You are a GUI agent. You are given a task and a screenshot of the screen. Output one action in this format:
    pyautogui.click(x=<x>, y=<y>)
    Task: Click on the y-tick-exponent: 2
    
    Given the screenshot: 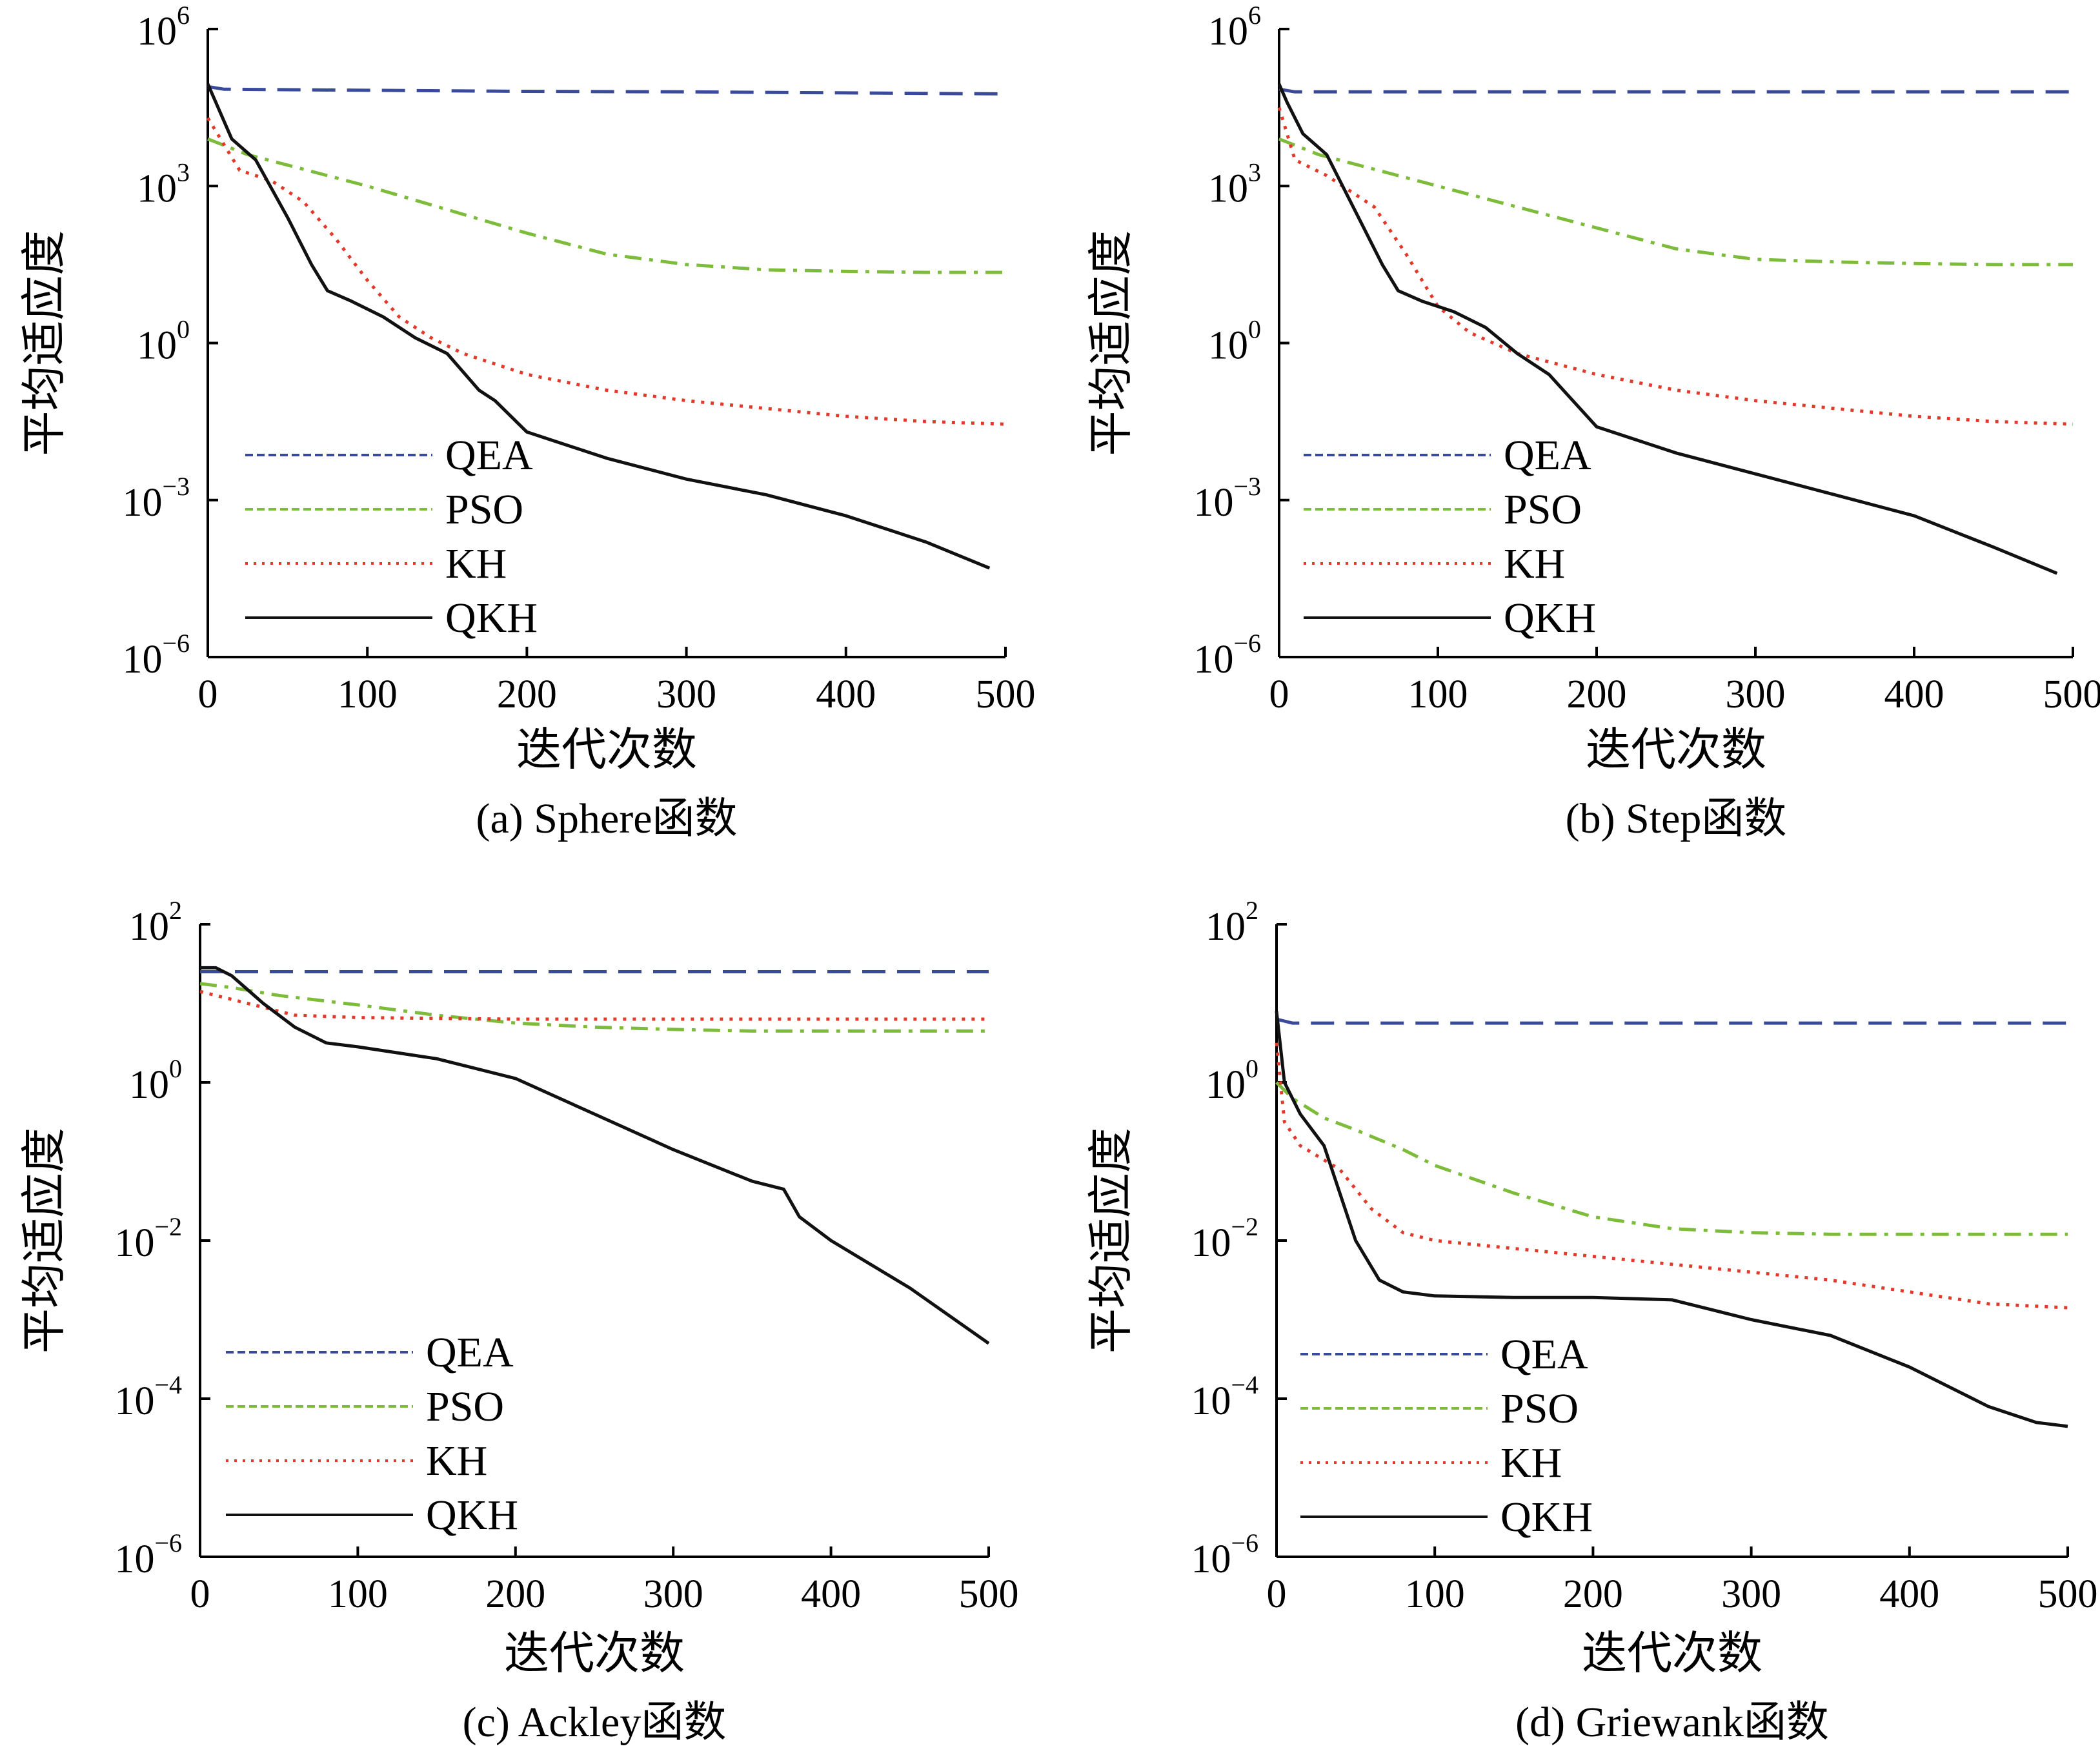 What is the action you would take?
    pyautogui.click(x=1252, y=910)
    